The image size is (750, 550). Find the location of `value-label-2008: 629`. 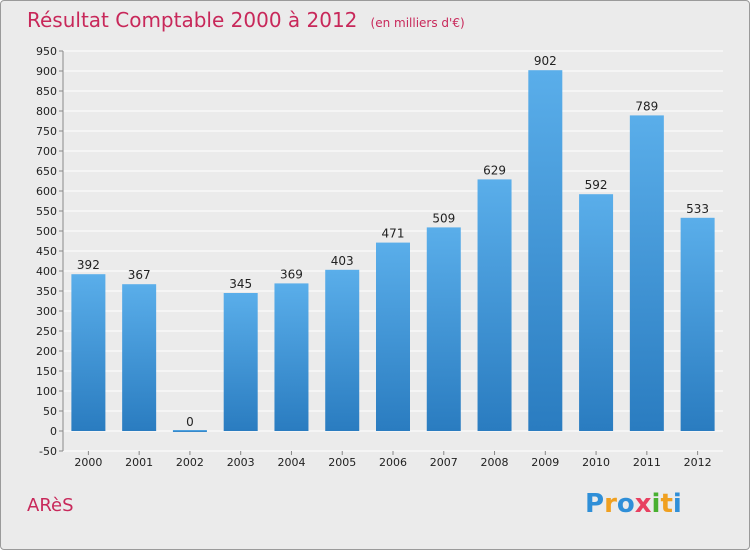

value-label-2008: 629 is located at coordinates (494, 170).